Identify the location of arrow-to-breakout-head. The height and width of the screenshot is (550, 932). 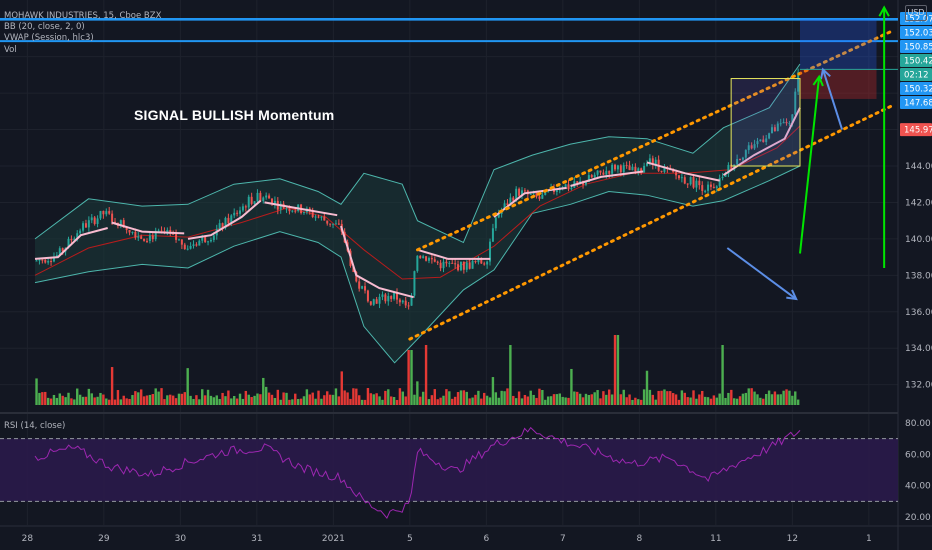
(825, 73).